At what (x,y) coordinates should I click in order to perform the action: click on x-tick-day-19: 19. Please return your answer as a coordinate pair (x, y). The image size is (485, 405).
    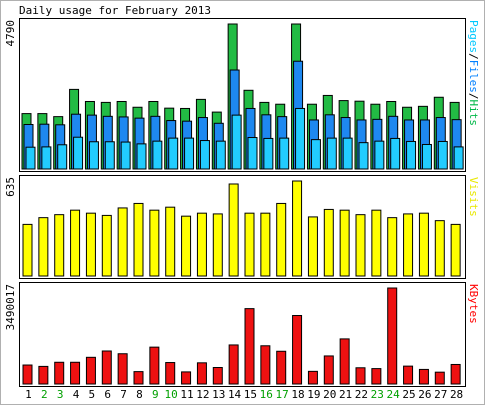
    Looking at the image, I should click on (313, 394).